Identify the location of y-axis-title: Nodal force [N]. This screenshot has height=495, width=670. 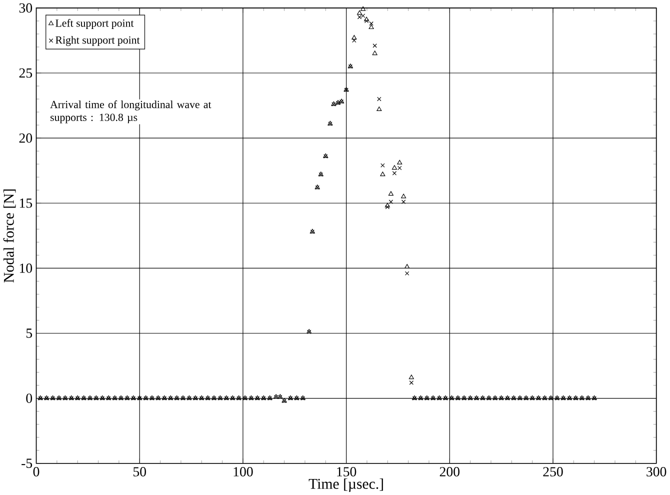
(9, 235).